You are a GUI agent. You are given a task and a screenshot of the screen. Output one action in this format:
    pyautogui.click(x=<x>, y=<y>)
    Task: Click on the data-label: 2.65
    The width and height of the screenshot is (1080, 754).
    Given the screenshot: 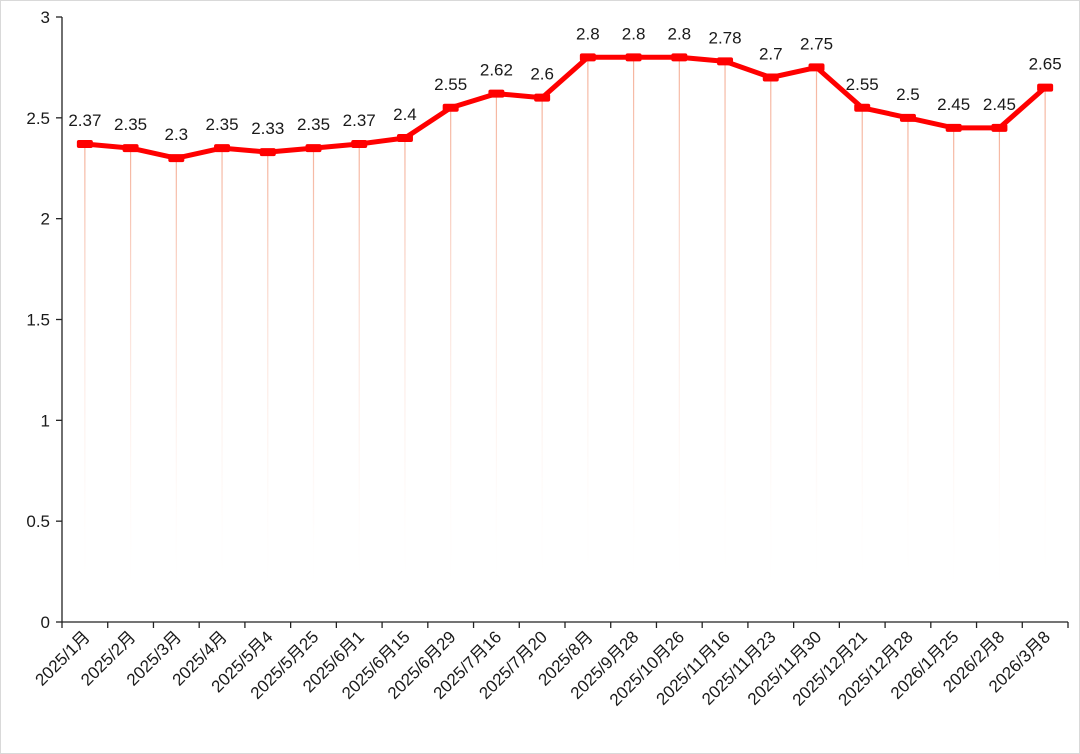 What is the action you would take?
    pyautogui.click(x=1045, y=64)
    